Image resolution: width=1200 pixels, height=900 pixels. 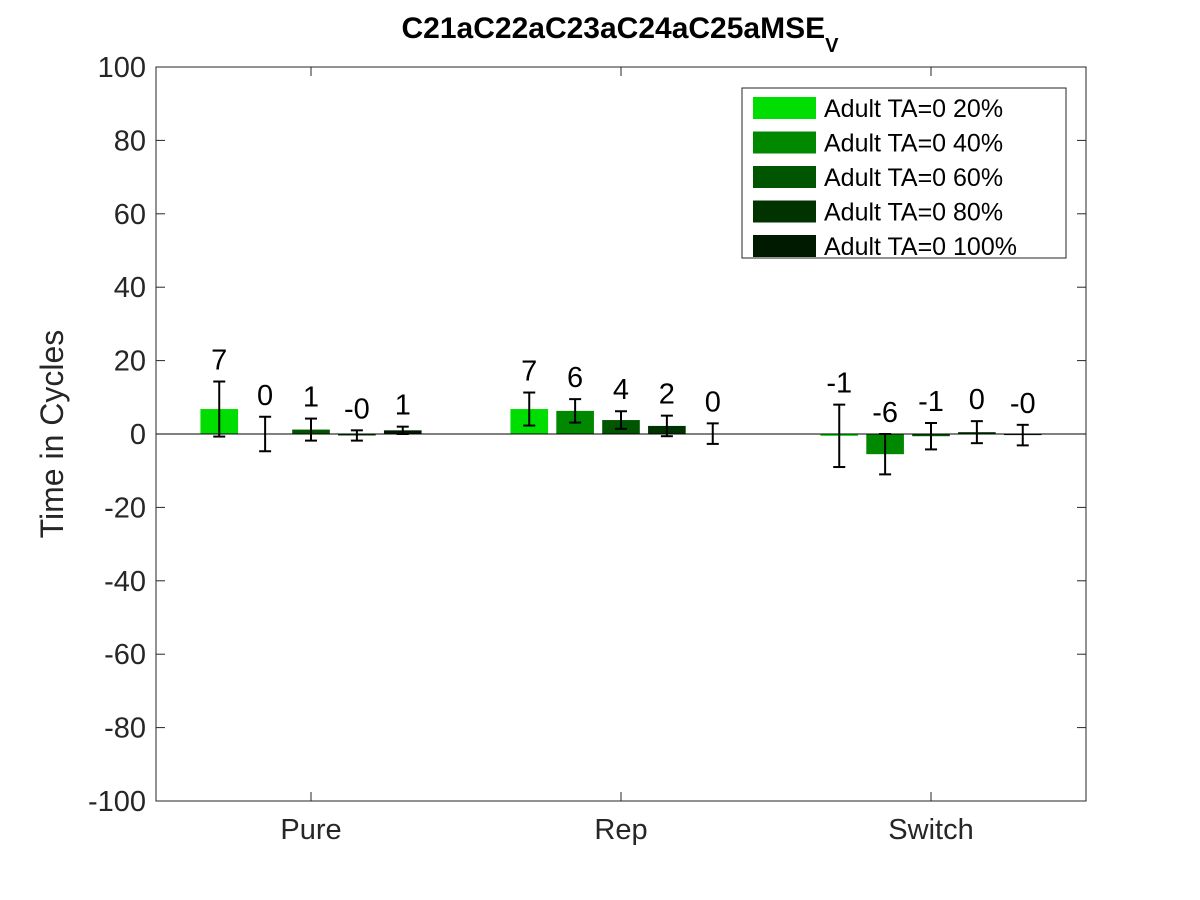 I want to click on legend-entry-label: Adult TA=0 80%, so click(x=913, y=213).